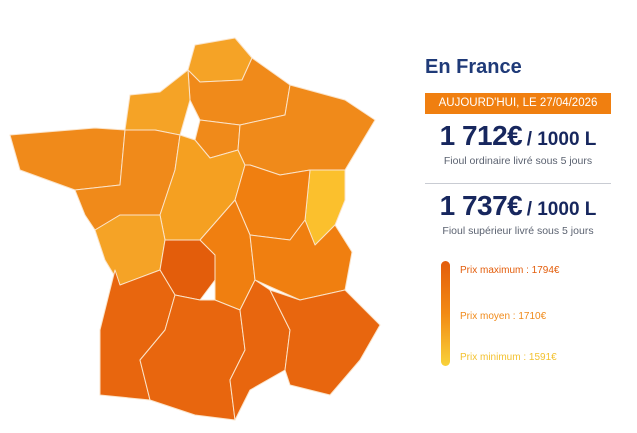 Image resolution: width=637 pixels, height=433 pixels. Describe the element at coordinates (473, 67) in the screenshot. I see `panel-title: En France` at that location.